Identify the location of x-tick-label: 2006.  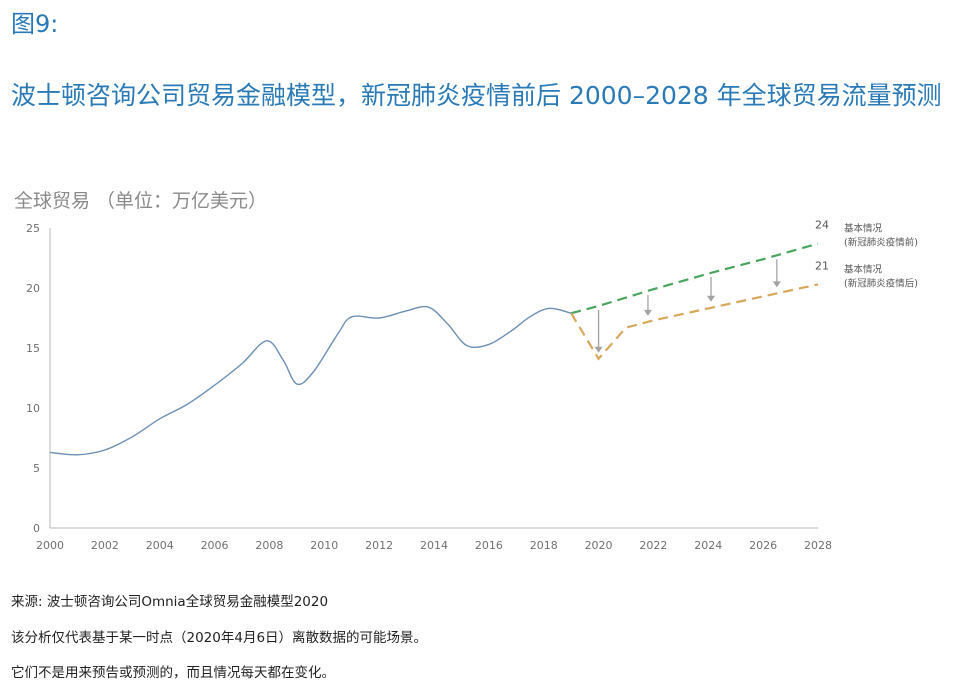
(215, 545).